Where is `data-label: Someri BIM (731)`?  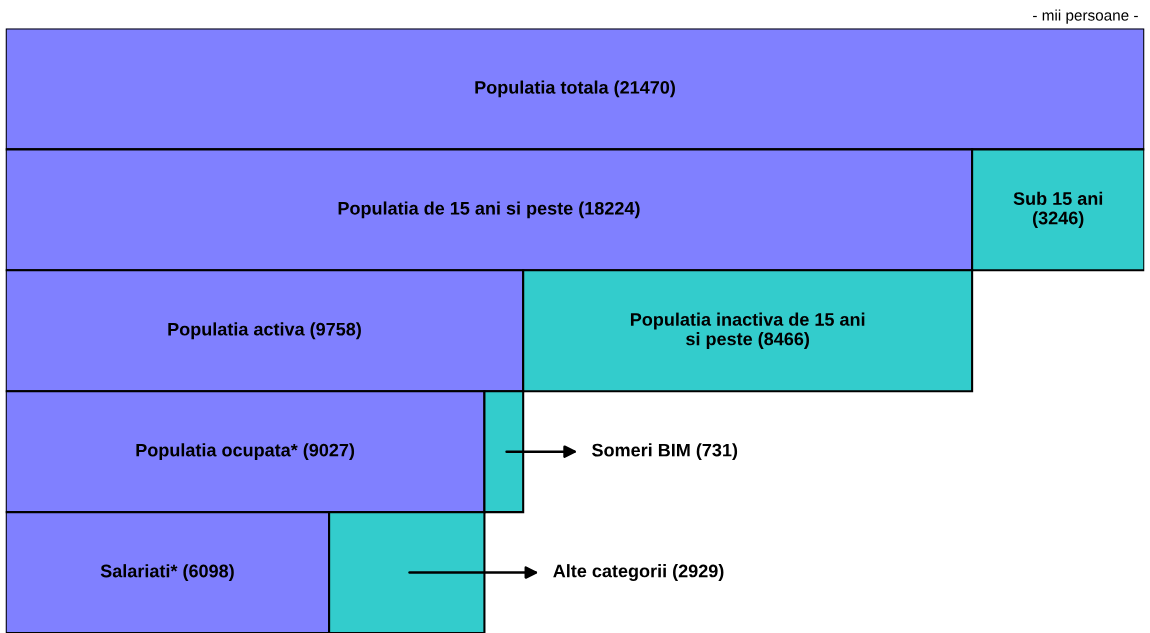 data-label: Someri BIM (731) is located at coordinates (665, 452).